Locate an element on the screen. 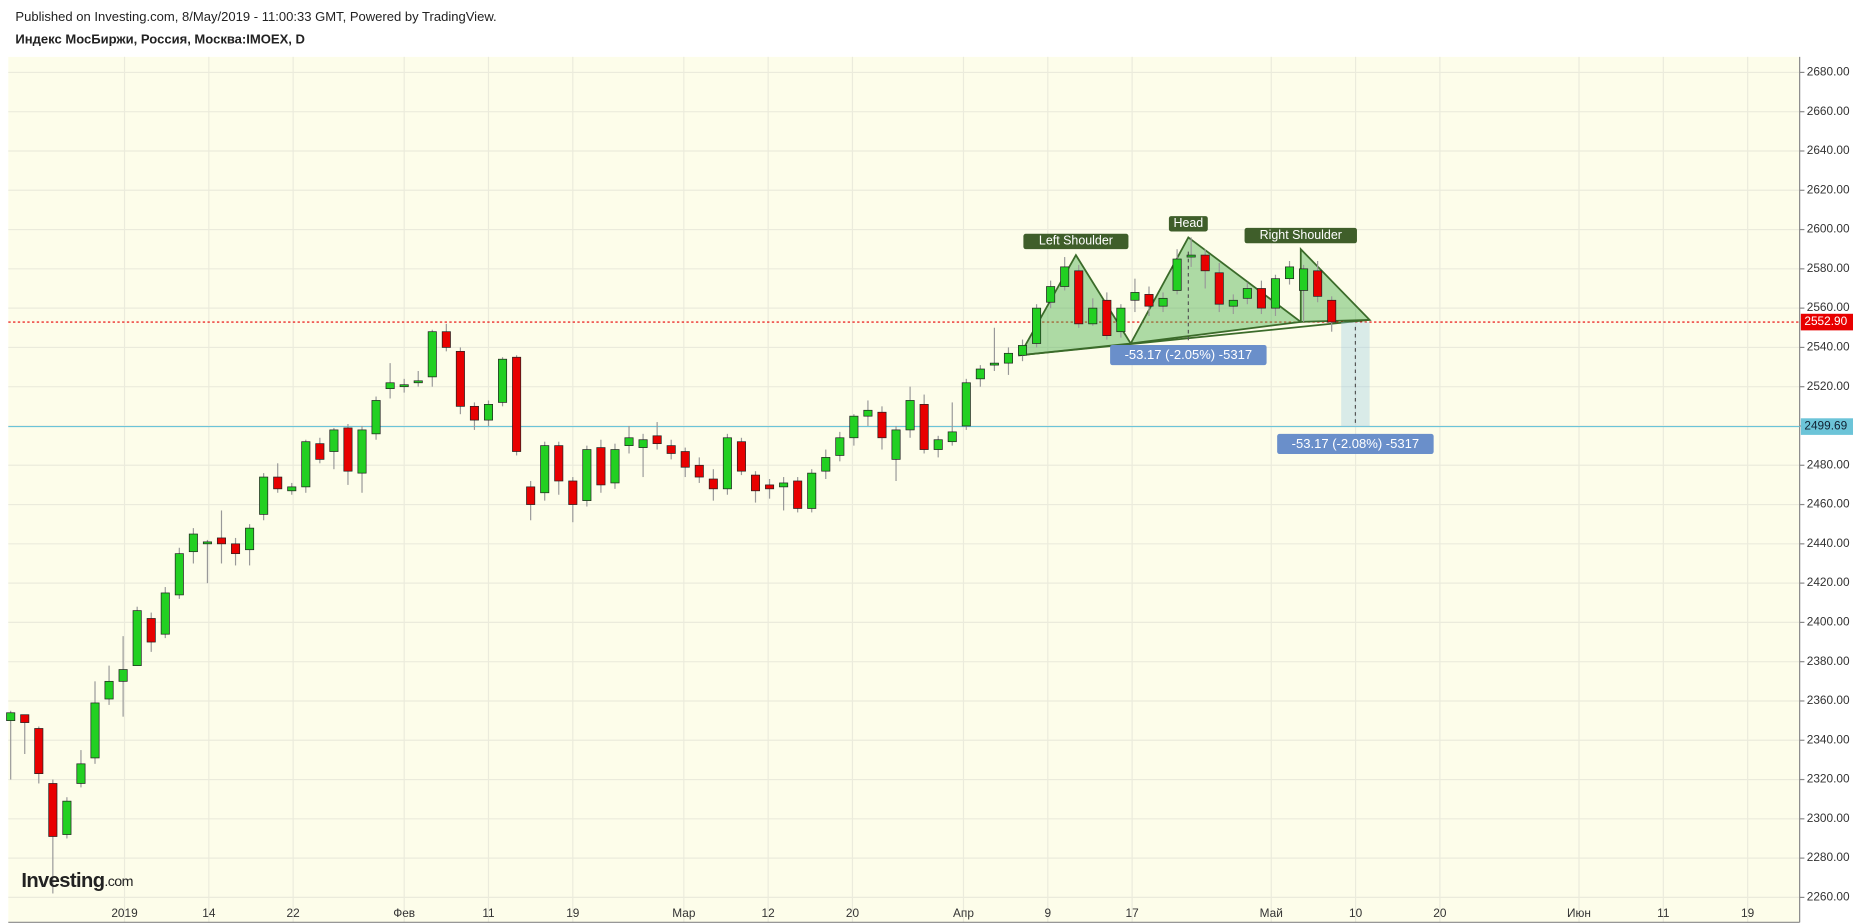 This screenshot has height=924, width=1853. logo-suffix: .com is located at coordinates (118, 882).